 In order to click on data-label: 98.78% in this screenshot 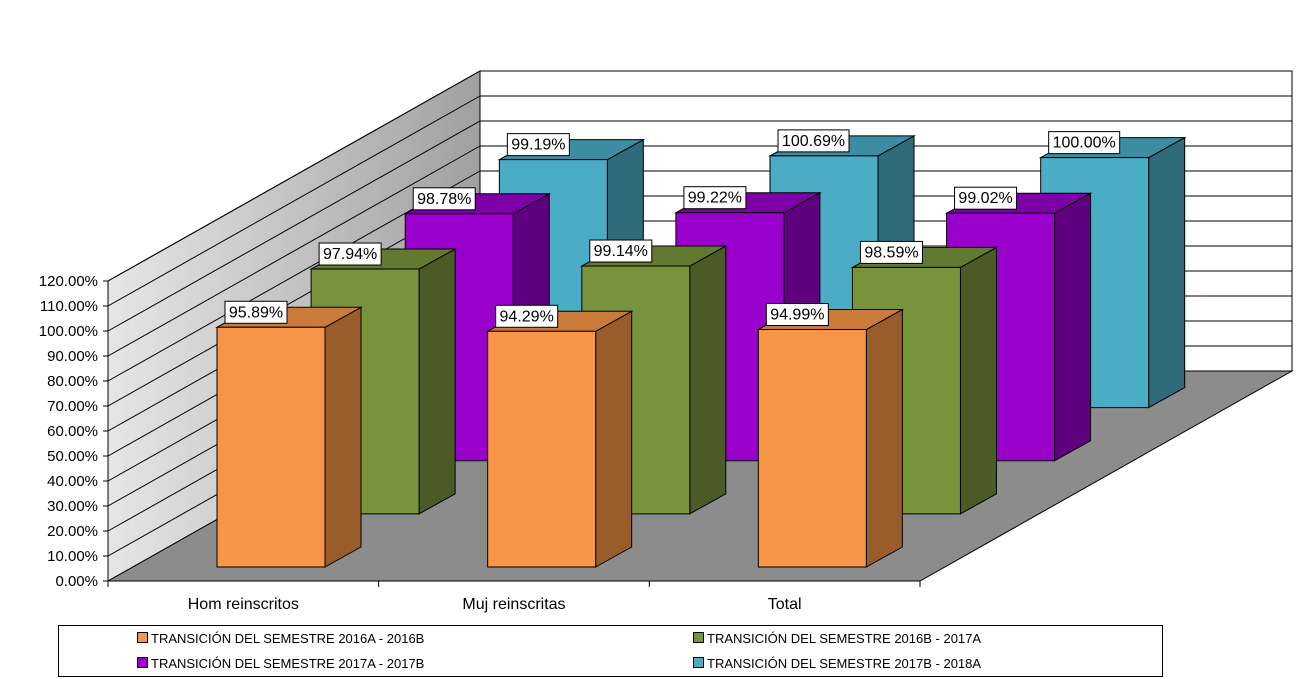, I will do `click(444, 199)`.